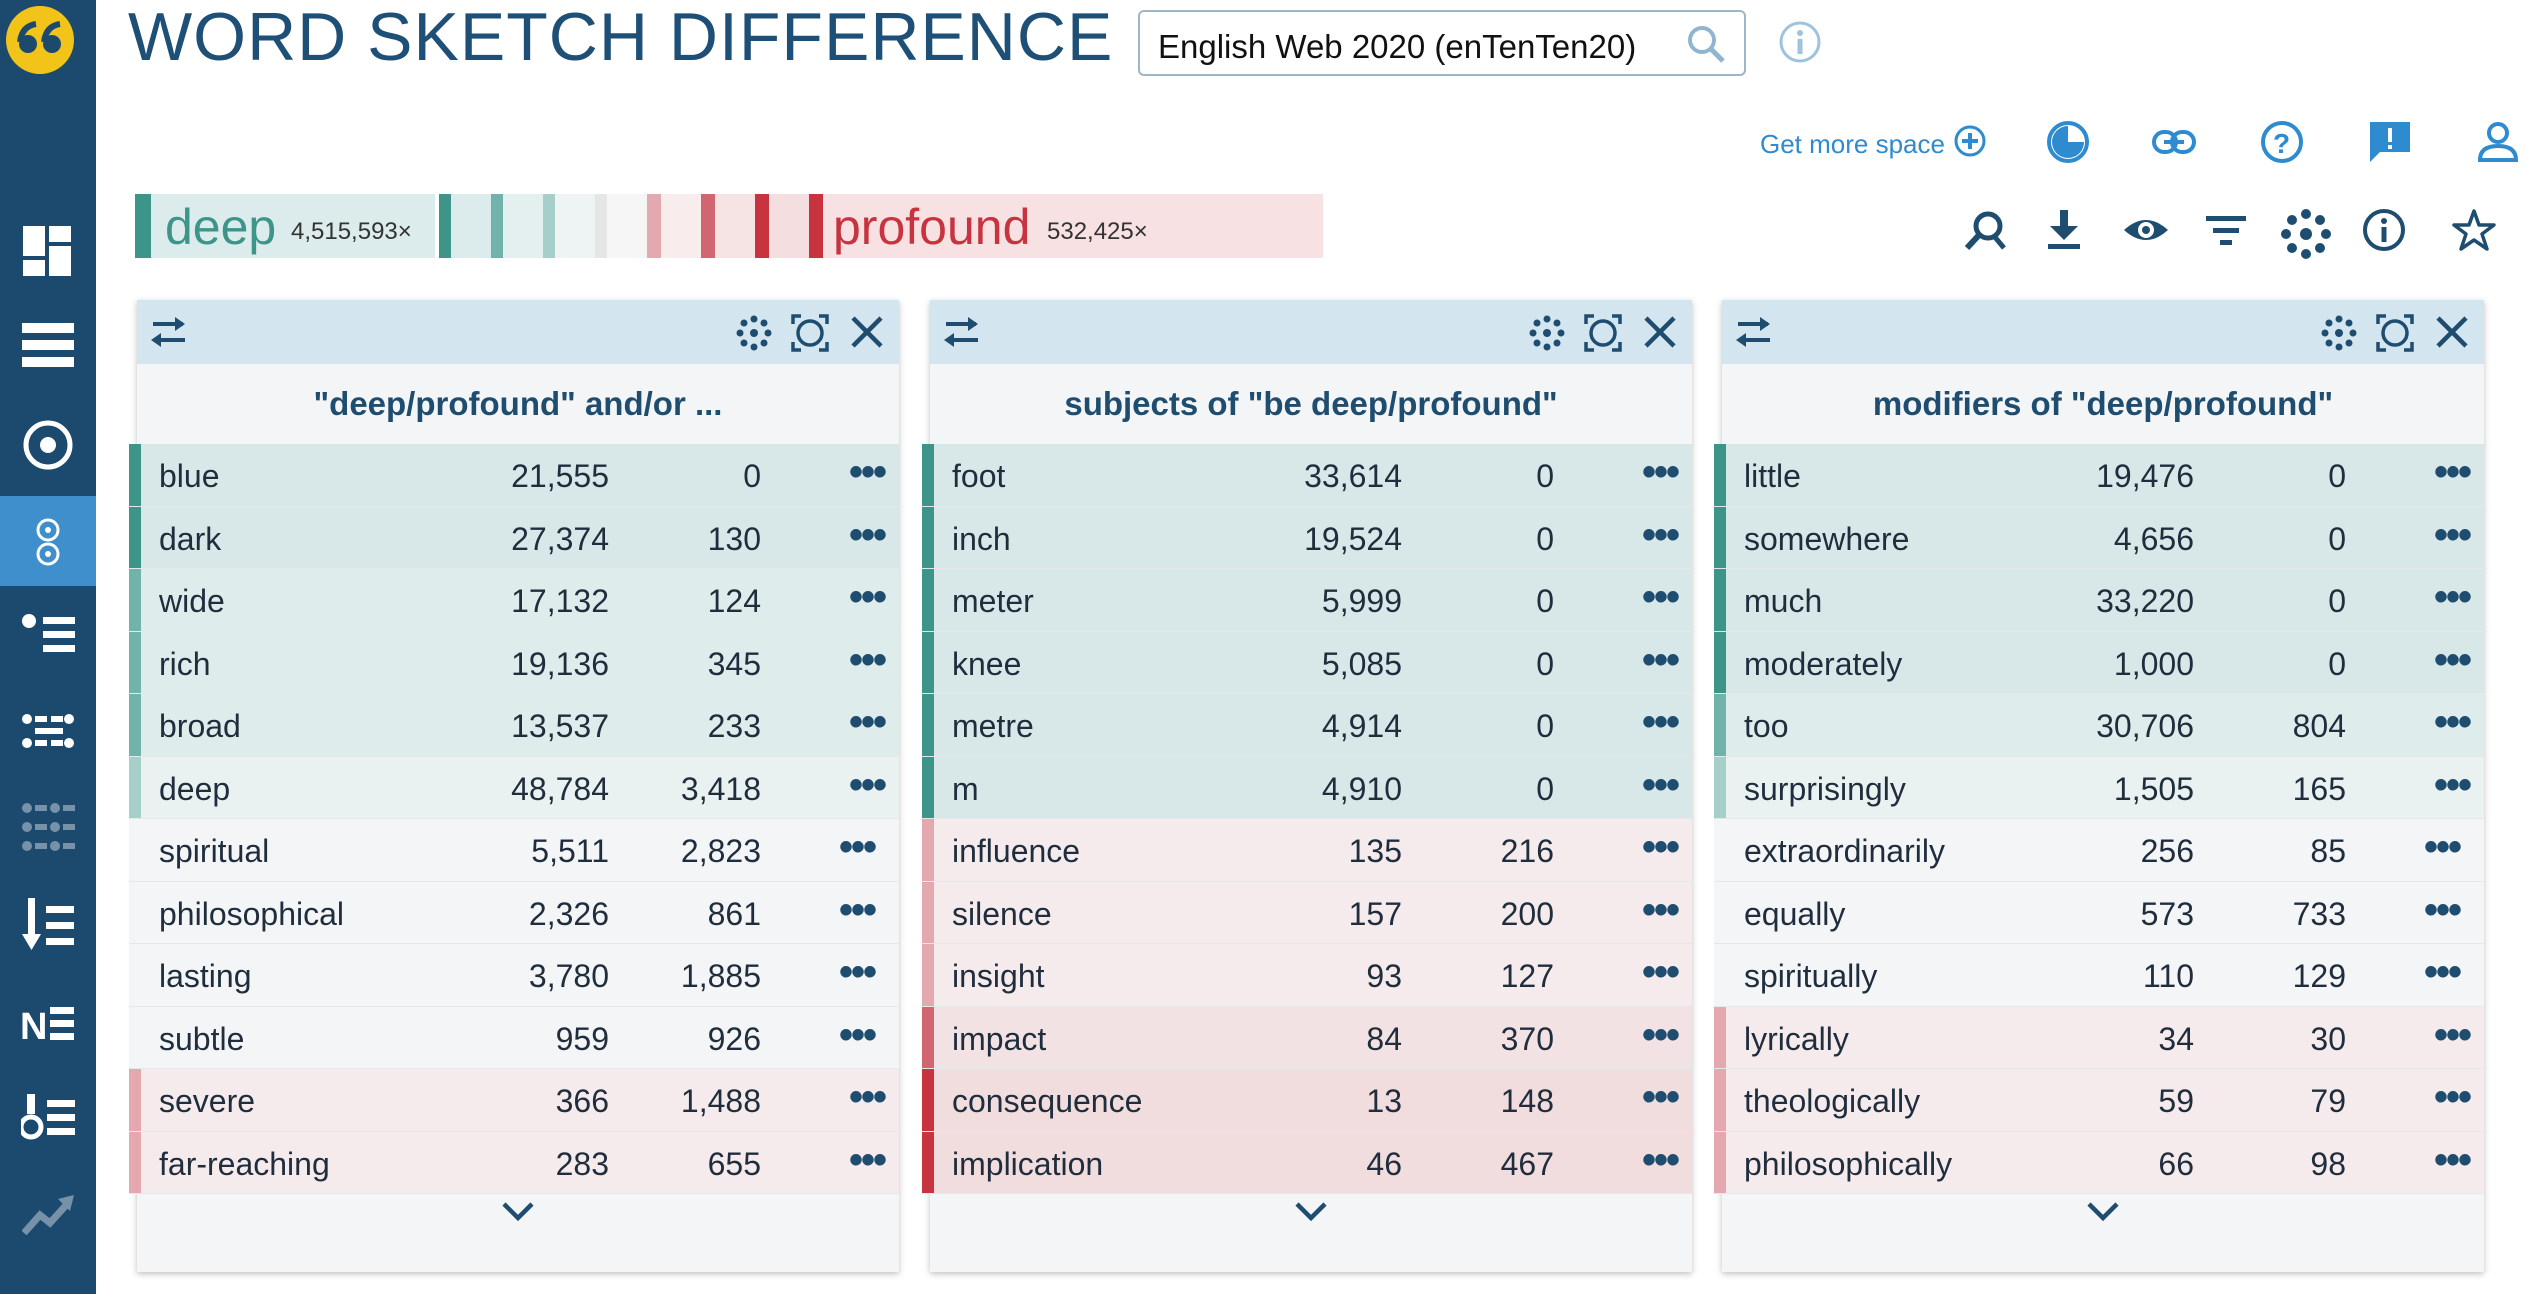 Image resolution: width=2526 pixels, height=1294 pixels. I want to click on user-icon, so click(2498, 144).